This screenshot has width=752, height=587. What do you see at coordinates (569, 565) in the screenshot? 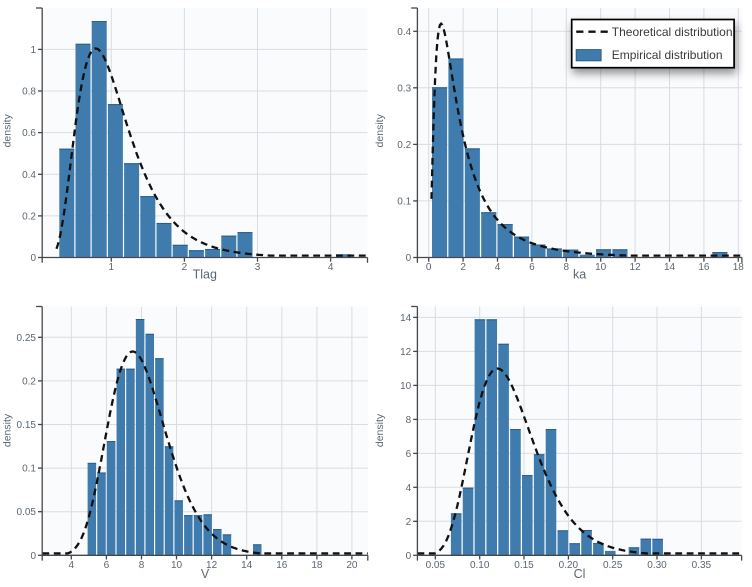
I see `svg-text: 0.20` at bounding box center [569, 565].